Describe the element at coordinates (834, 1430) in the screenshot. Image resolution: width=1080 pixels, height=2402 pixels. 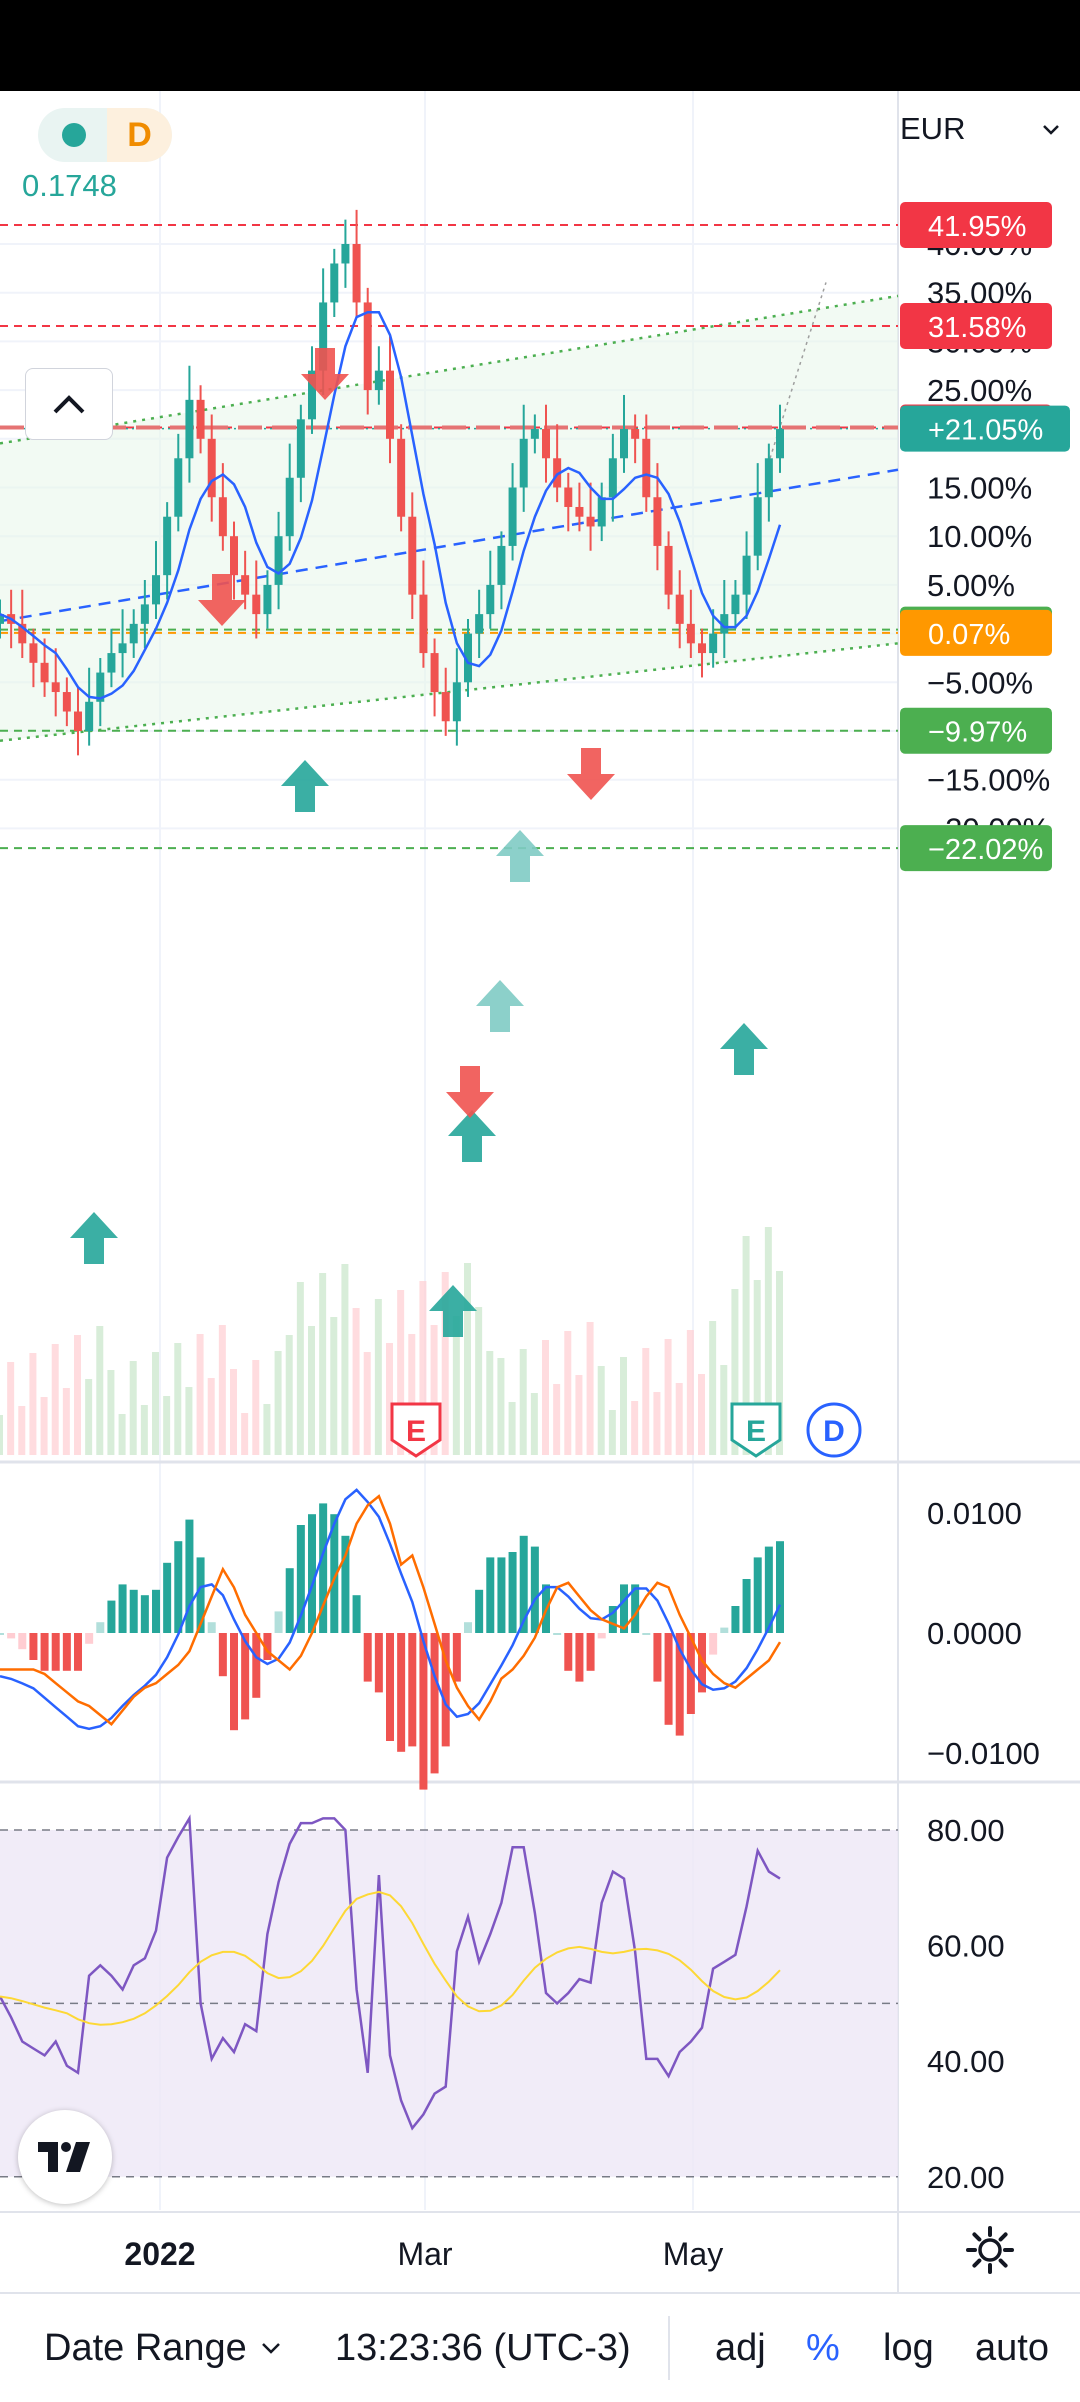
I see `dividend-marker-icon` at that location.